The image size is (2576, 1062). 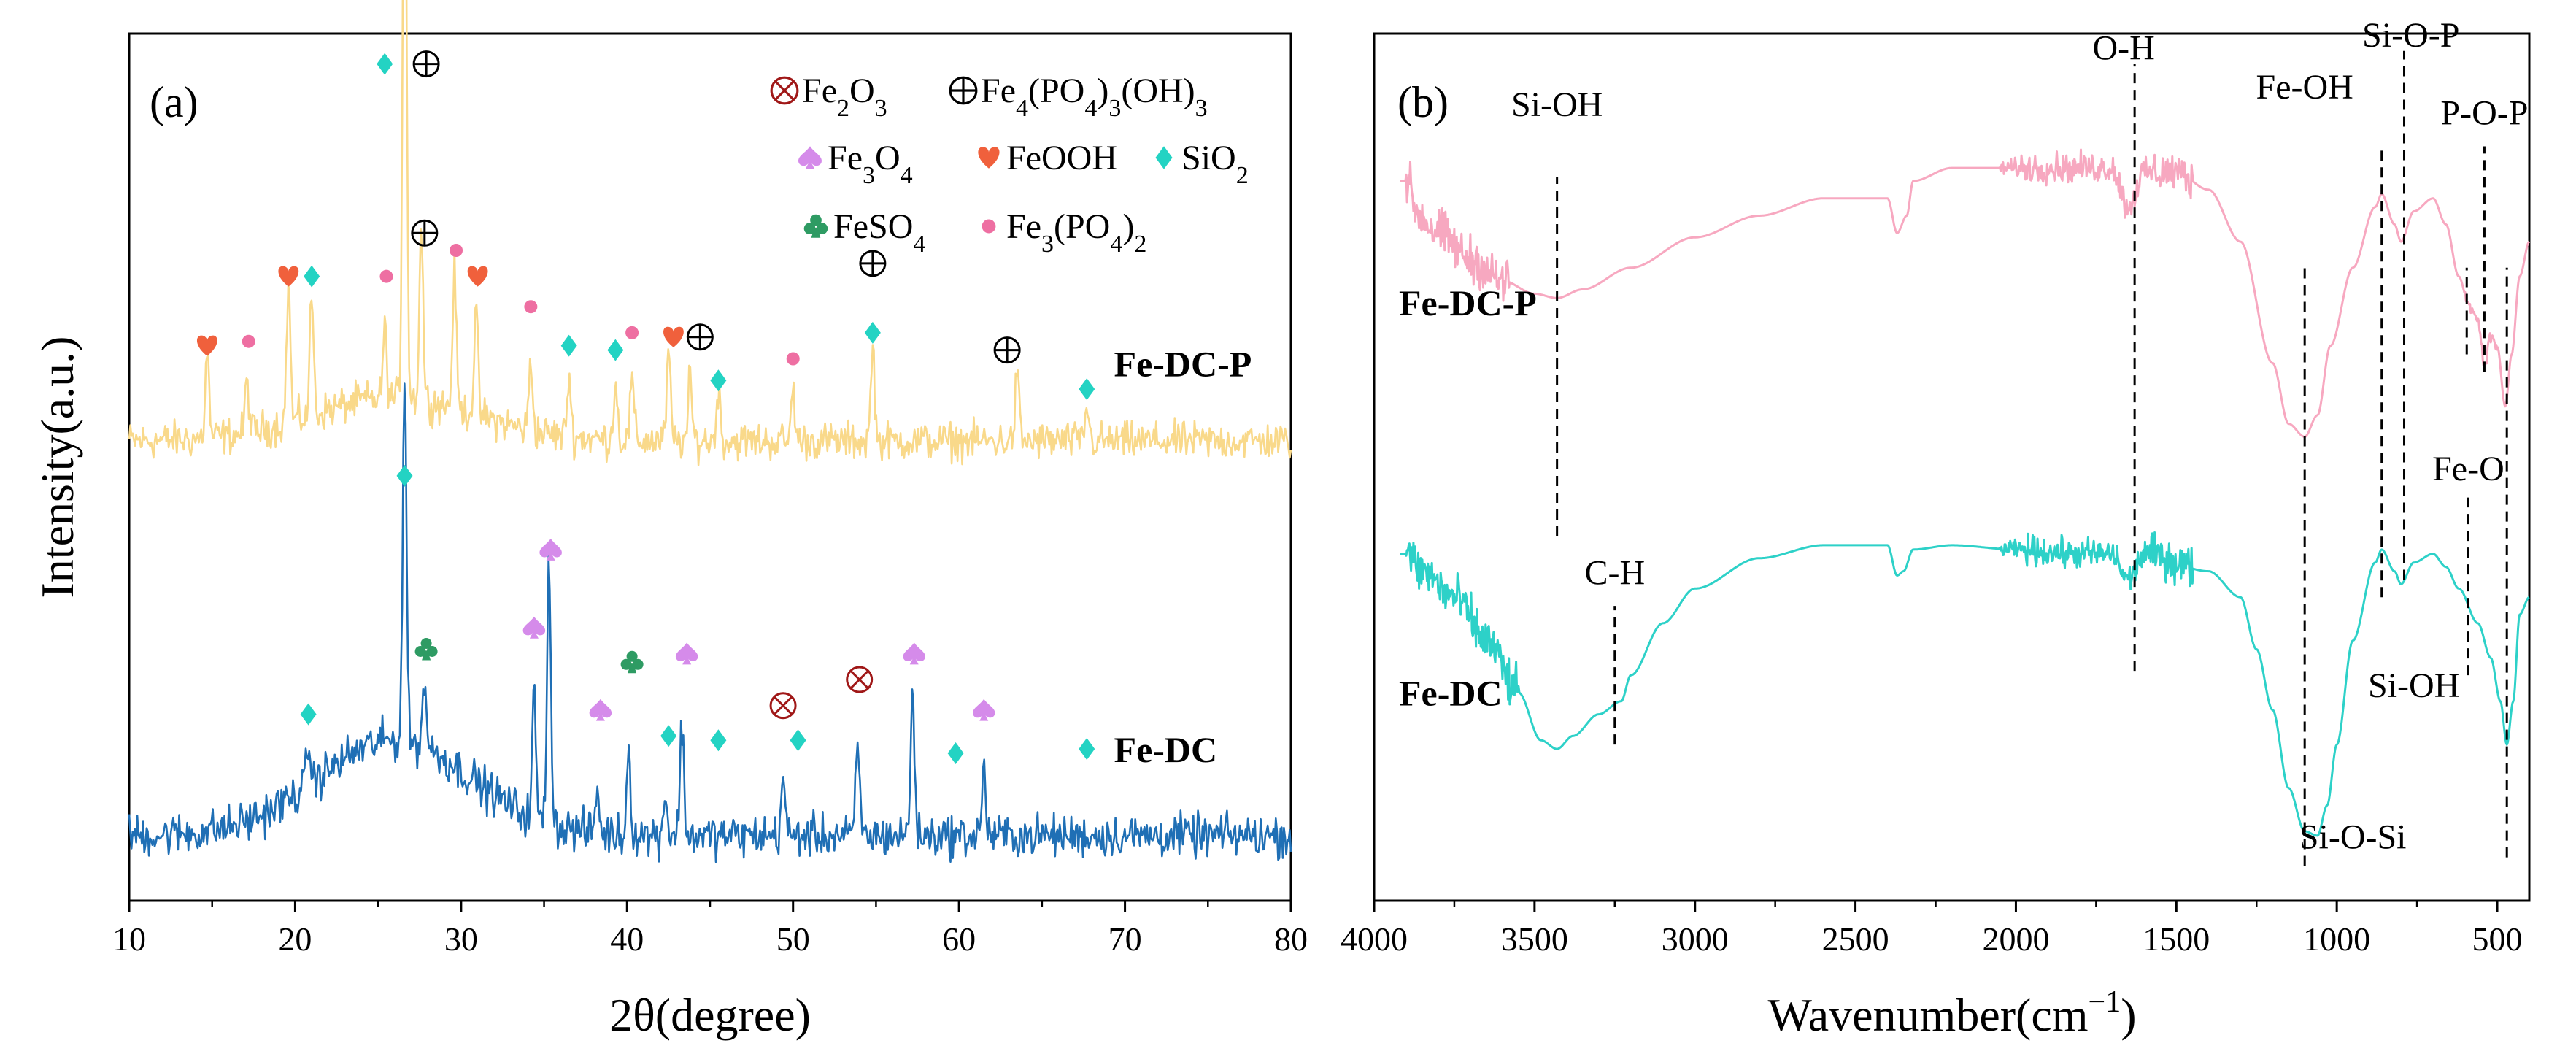 What do you see at coordinates (174, 102) in the screenshot?
I see `xrd-panel-label: (a)` at bounding box center [174, 102].